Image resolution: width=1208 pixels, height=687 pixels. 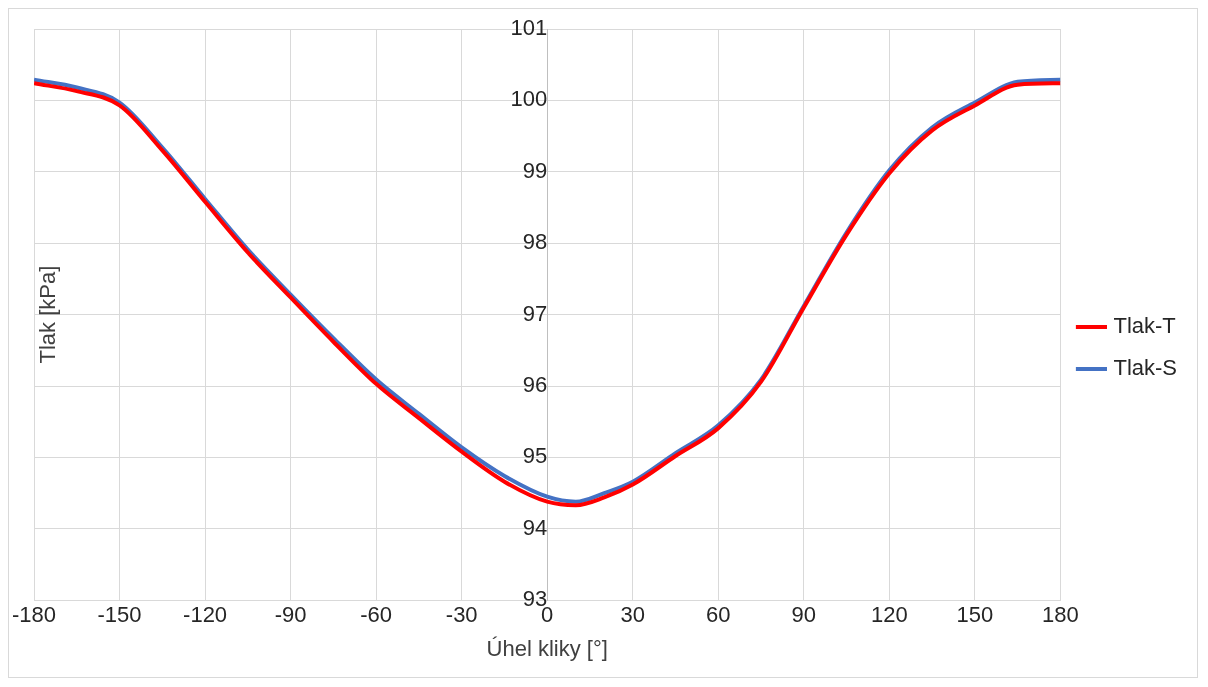 What do you see at coordinates (535, 242) in the screenshot?
I see `y-tick-label: 98` at bounding box center [535, 242].